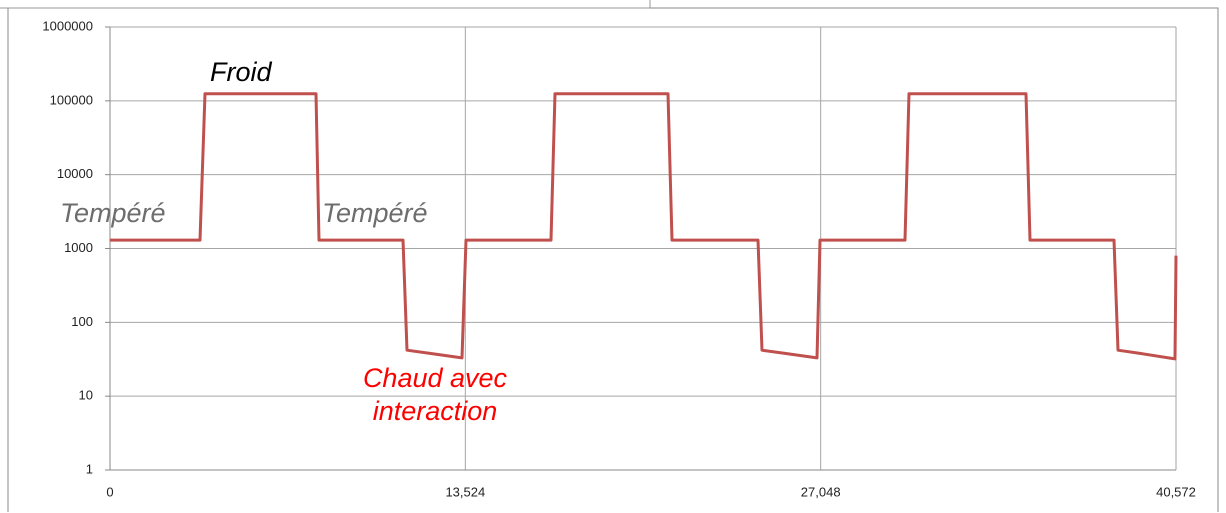  What do you see at coordinates (86, 395) in the screenshot?
I see `y-tick-label: 10` at bounding box center [86, 395].